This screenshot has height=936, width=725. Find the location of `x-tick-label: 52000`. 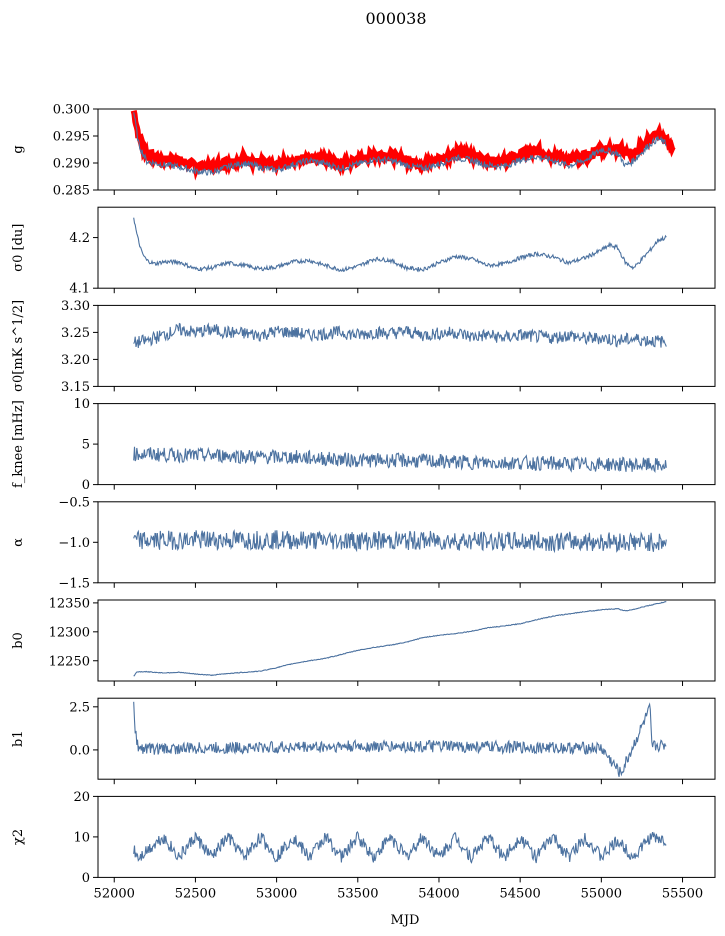

x-tick-label: 52000 is located at coordinates (114, 893).